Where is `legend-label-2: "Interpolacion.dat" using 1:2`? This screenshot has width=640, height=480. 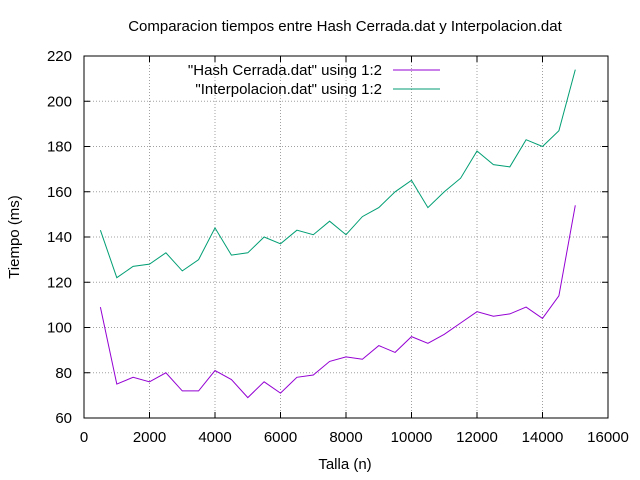 legend-label-2: "Interpolacion.dat" using 1:2 is located at coordinates (288, 89).